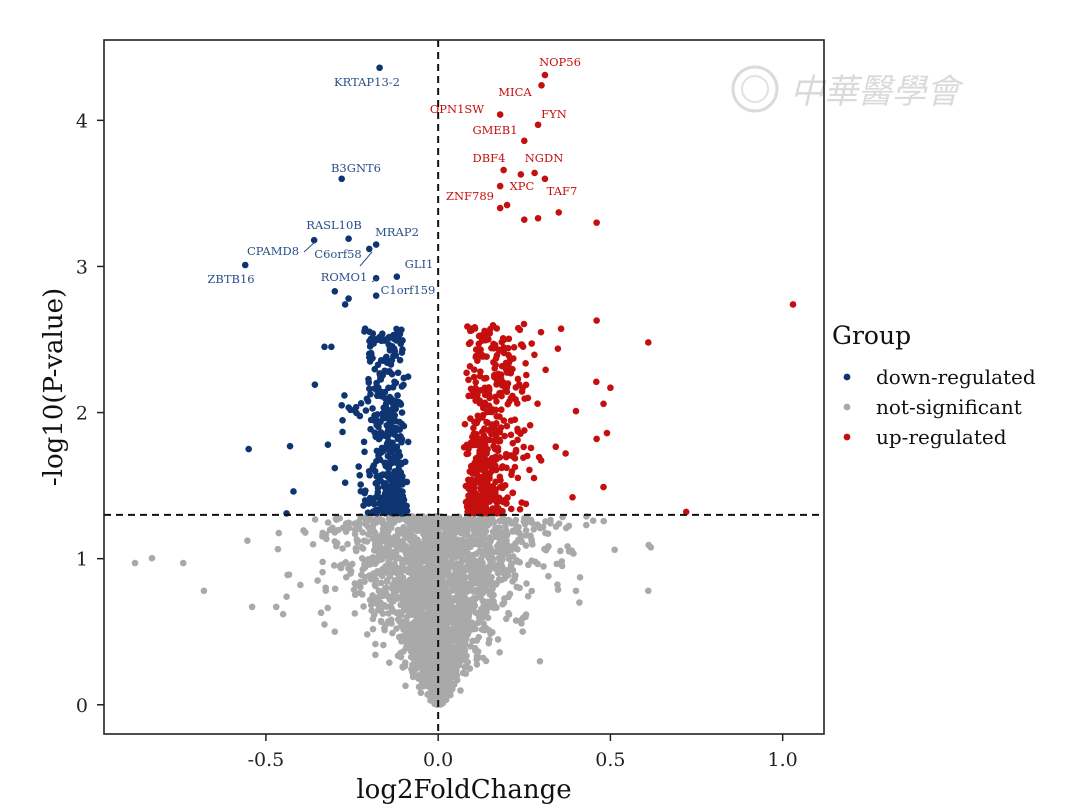 Image resolution: width=1072 pixels, height=809 pixels. Describe the element at coordinates (82, 560) in the screenshot. I see `y-tick-label: 1` at that location.